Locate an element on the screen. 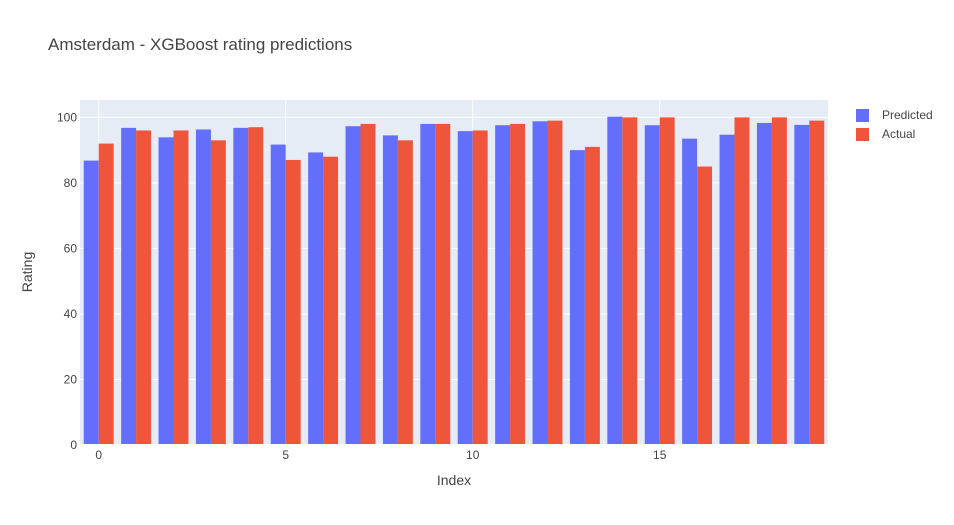  x-tick-label: 10 is located at coordinates (473, 455).